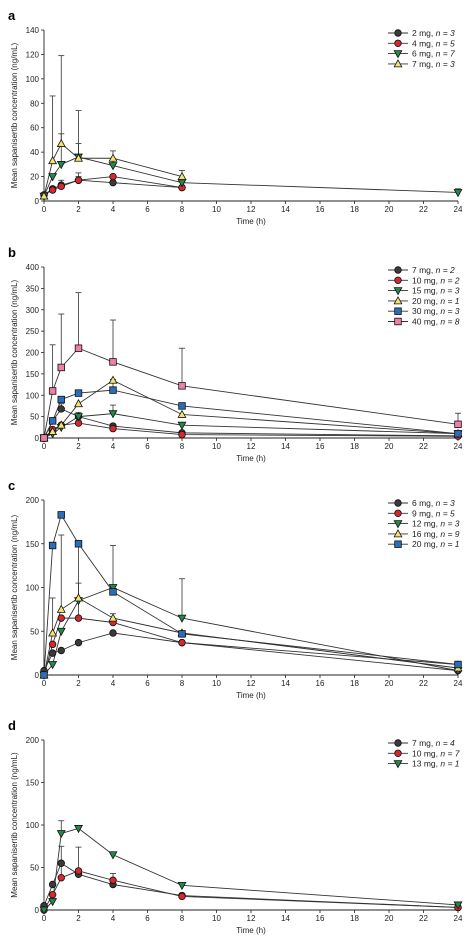 The width and height of the screenshot is (474, 950). What do you see at coordinates (34, 152) in the screenshot?
I see `y-tick-label: 40` at bounding box center [34, 152].